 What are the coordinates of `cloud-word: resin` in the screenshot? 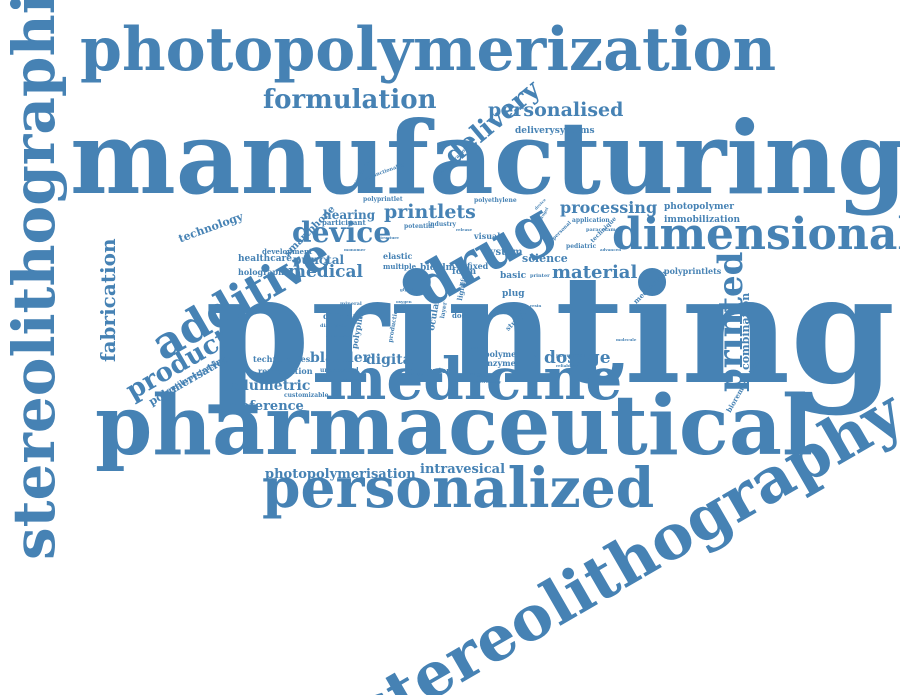 It's located at (536, 305).